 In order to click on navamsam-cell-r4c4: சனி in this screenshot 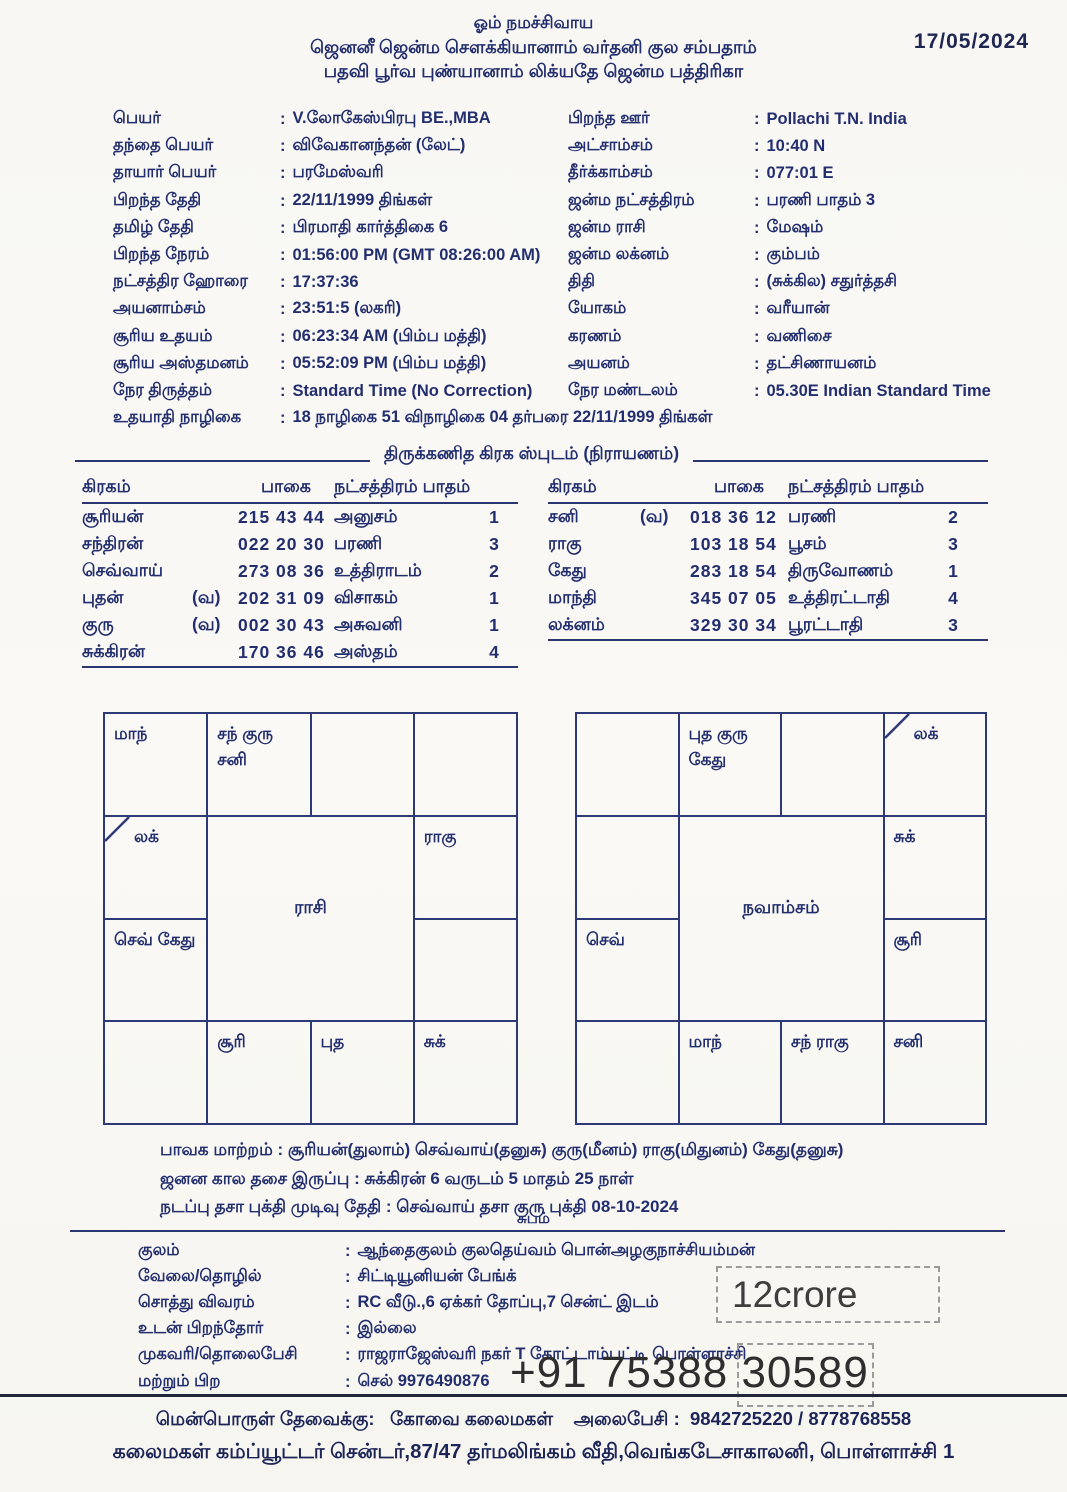, I will do `click(934, 1072)`.